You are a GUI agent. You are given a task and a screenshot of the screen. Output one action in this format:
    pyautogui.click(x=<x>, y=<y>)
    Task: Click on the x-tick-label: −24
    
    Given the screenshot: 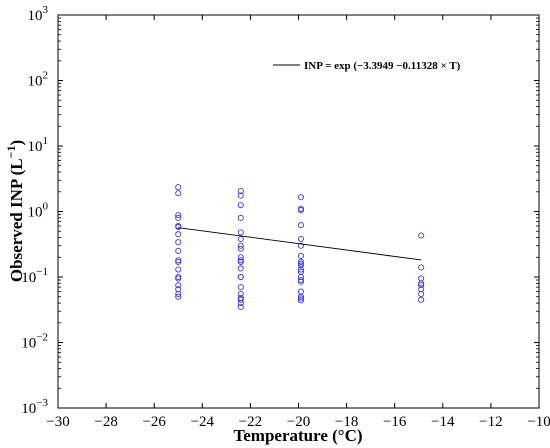 What is the action you would take?
    pyautogui.click(x=203, y=422)
    